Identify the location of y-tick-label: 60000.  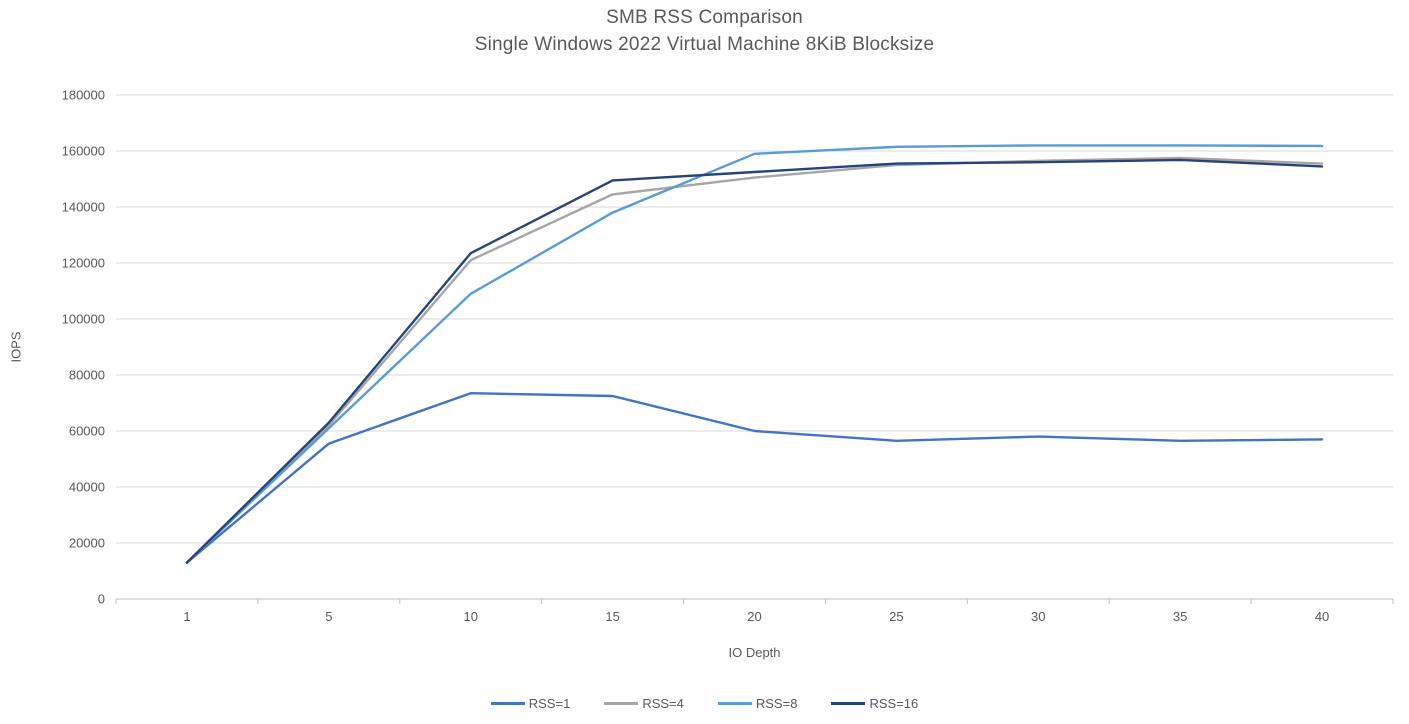
(87, 431).